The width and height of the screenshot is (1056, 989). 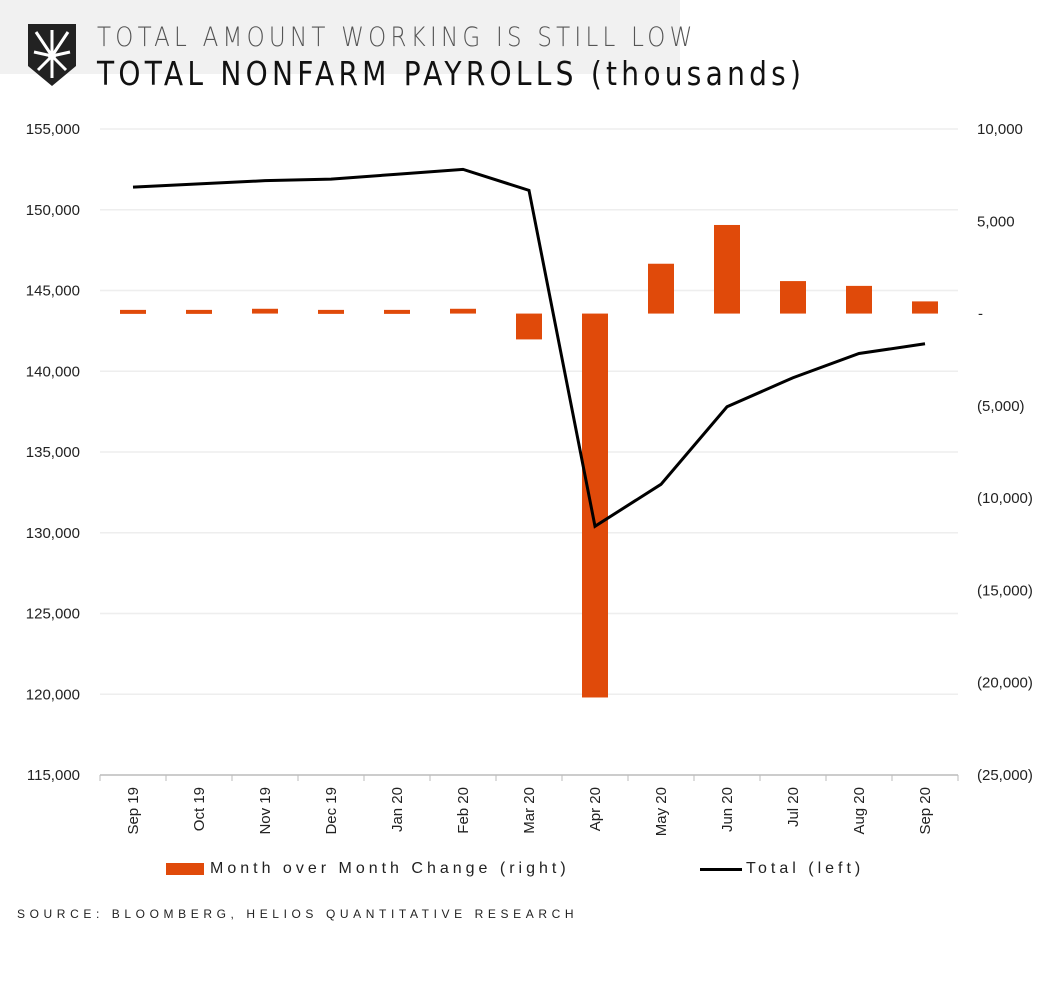 What do you see at coordinates (859, 811) in the screenshot?
I see `x-axis-tick-label: Aug 20` at bounding box center [859, 811].